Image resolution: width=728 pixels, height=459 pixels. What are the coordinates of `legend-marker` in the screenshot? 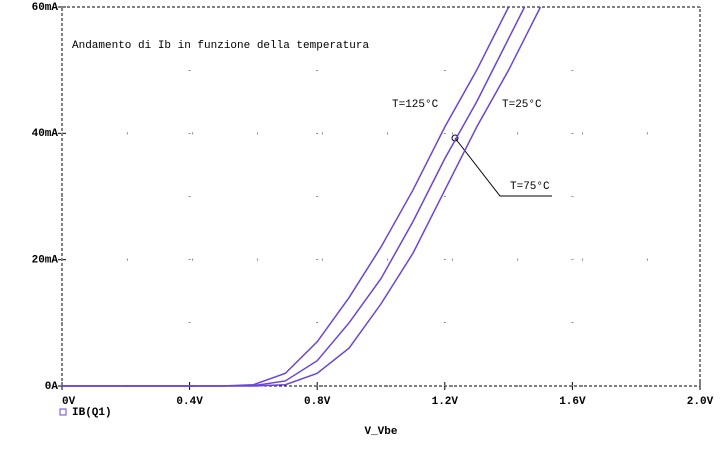 It's located at (63, 412).